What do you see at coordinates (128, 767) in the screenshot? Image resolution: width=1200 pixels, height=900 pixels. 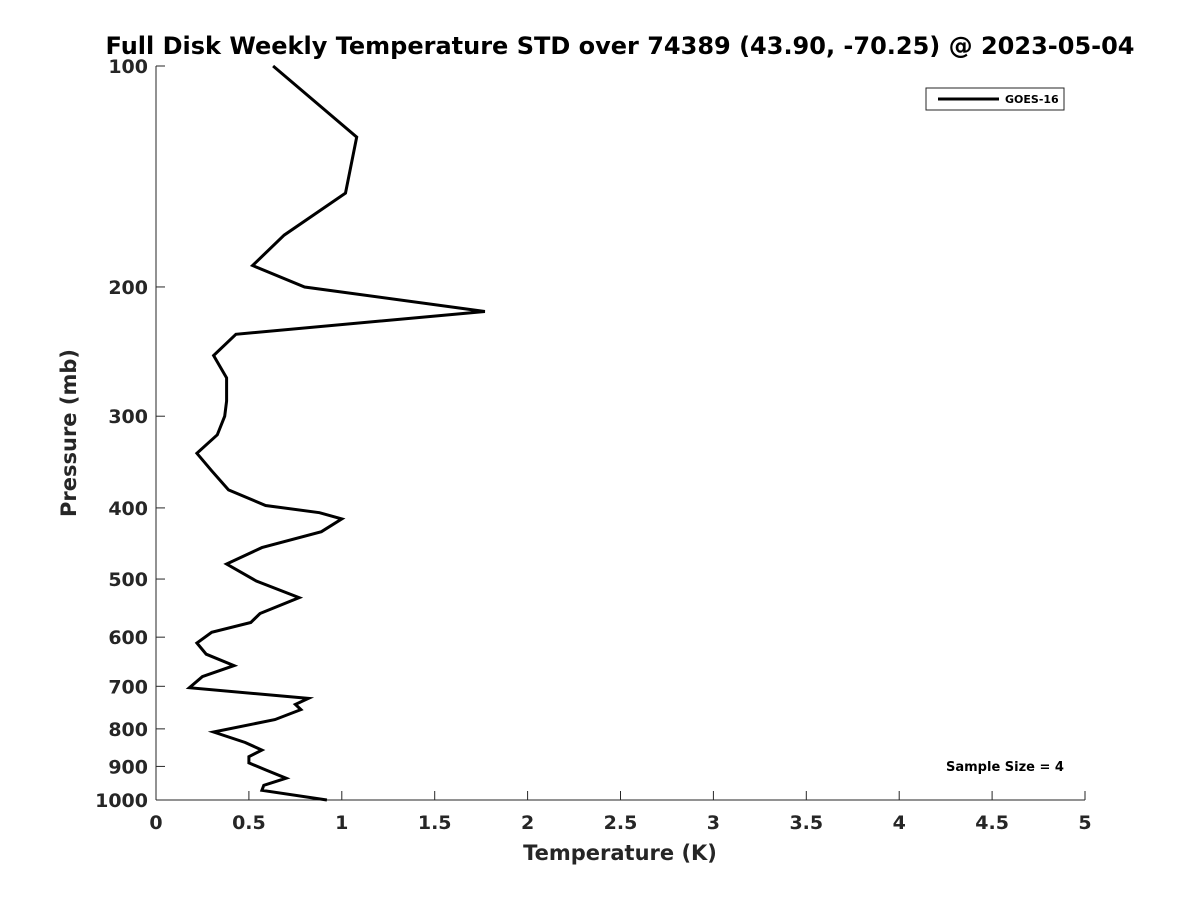 I see `y-tick-label: 900` at bounding box center [128, 767].